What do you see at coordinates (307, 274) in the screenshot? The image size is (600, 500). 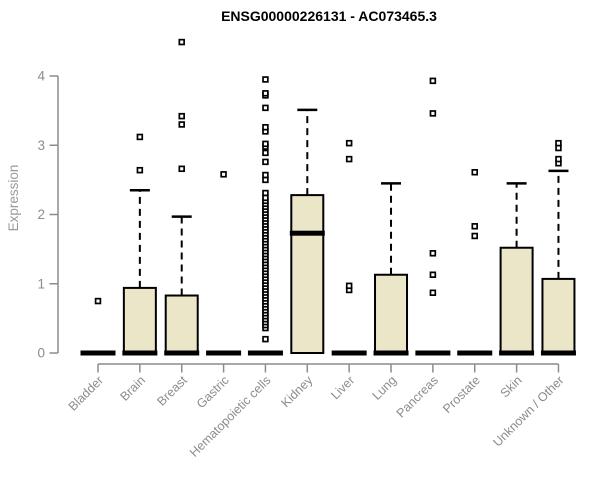 I see `box-kidney` at bounding box center [307, 274].